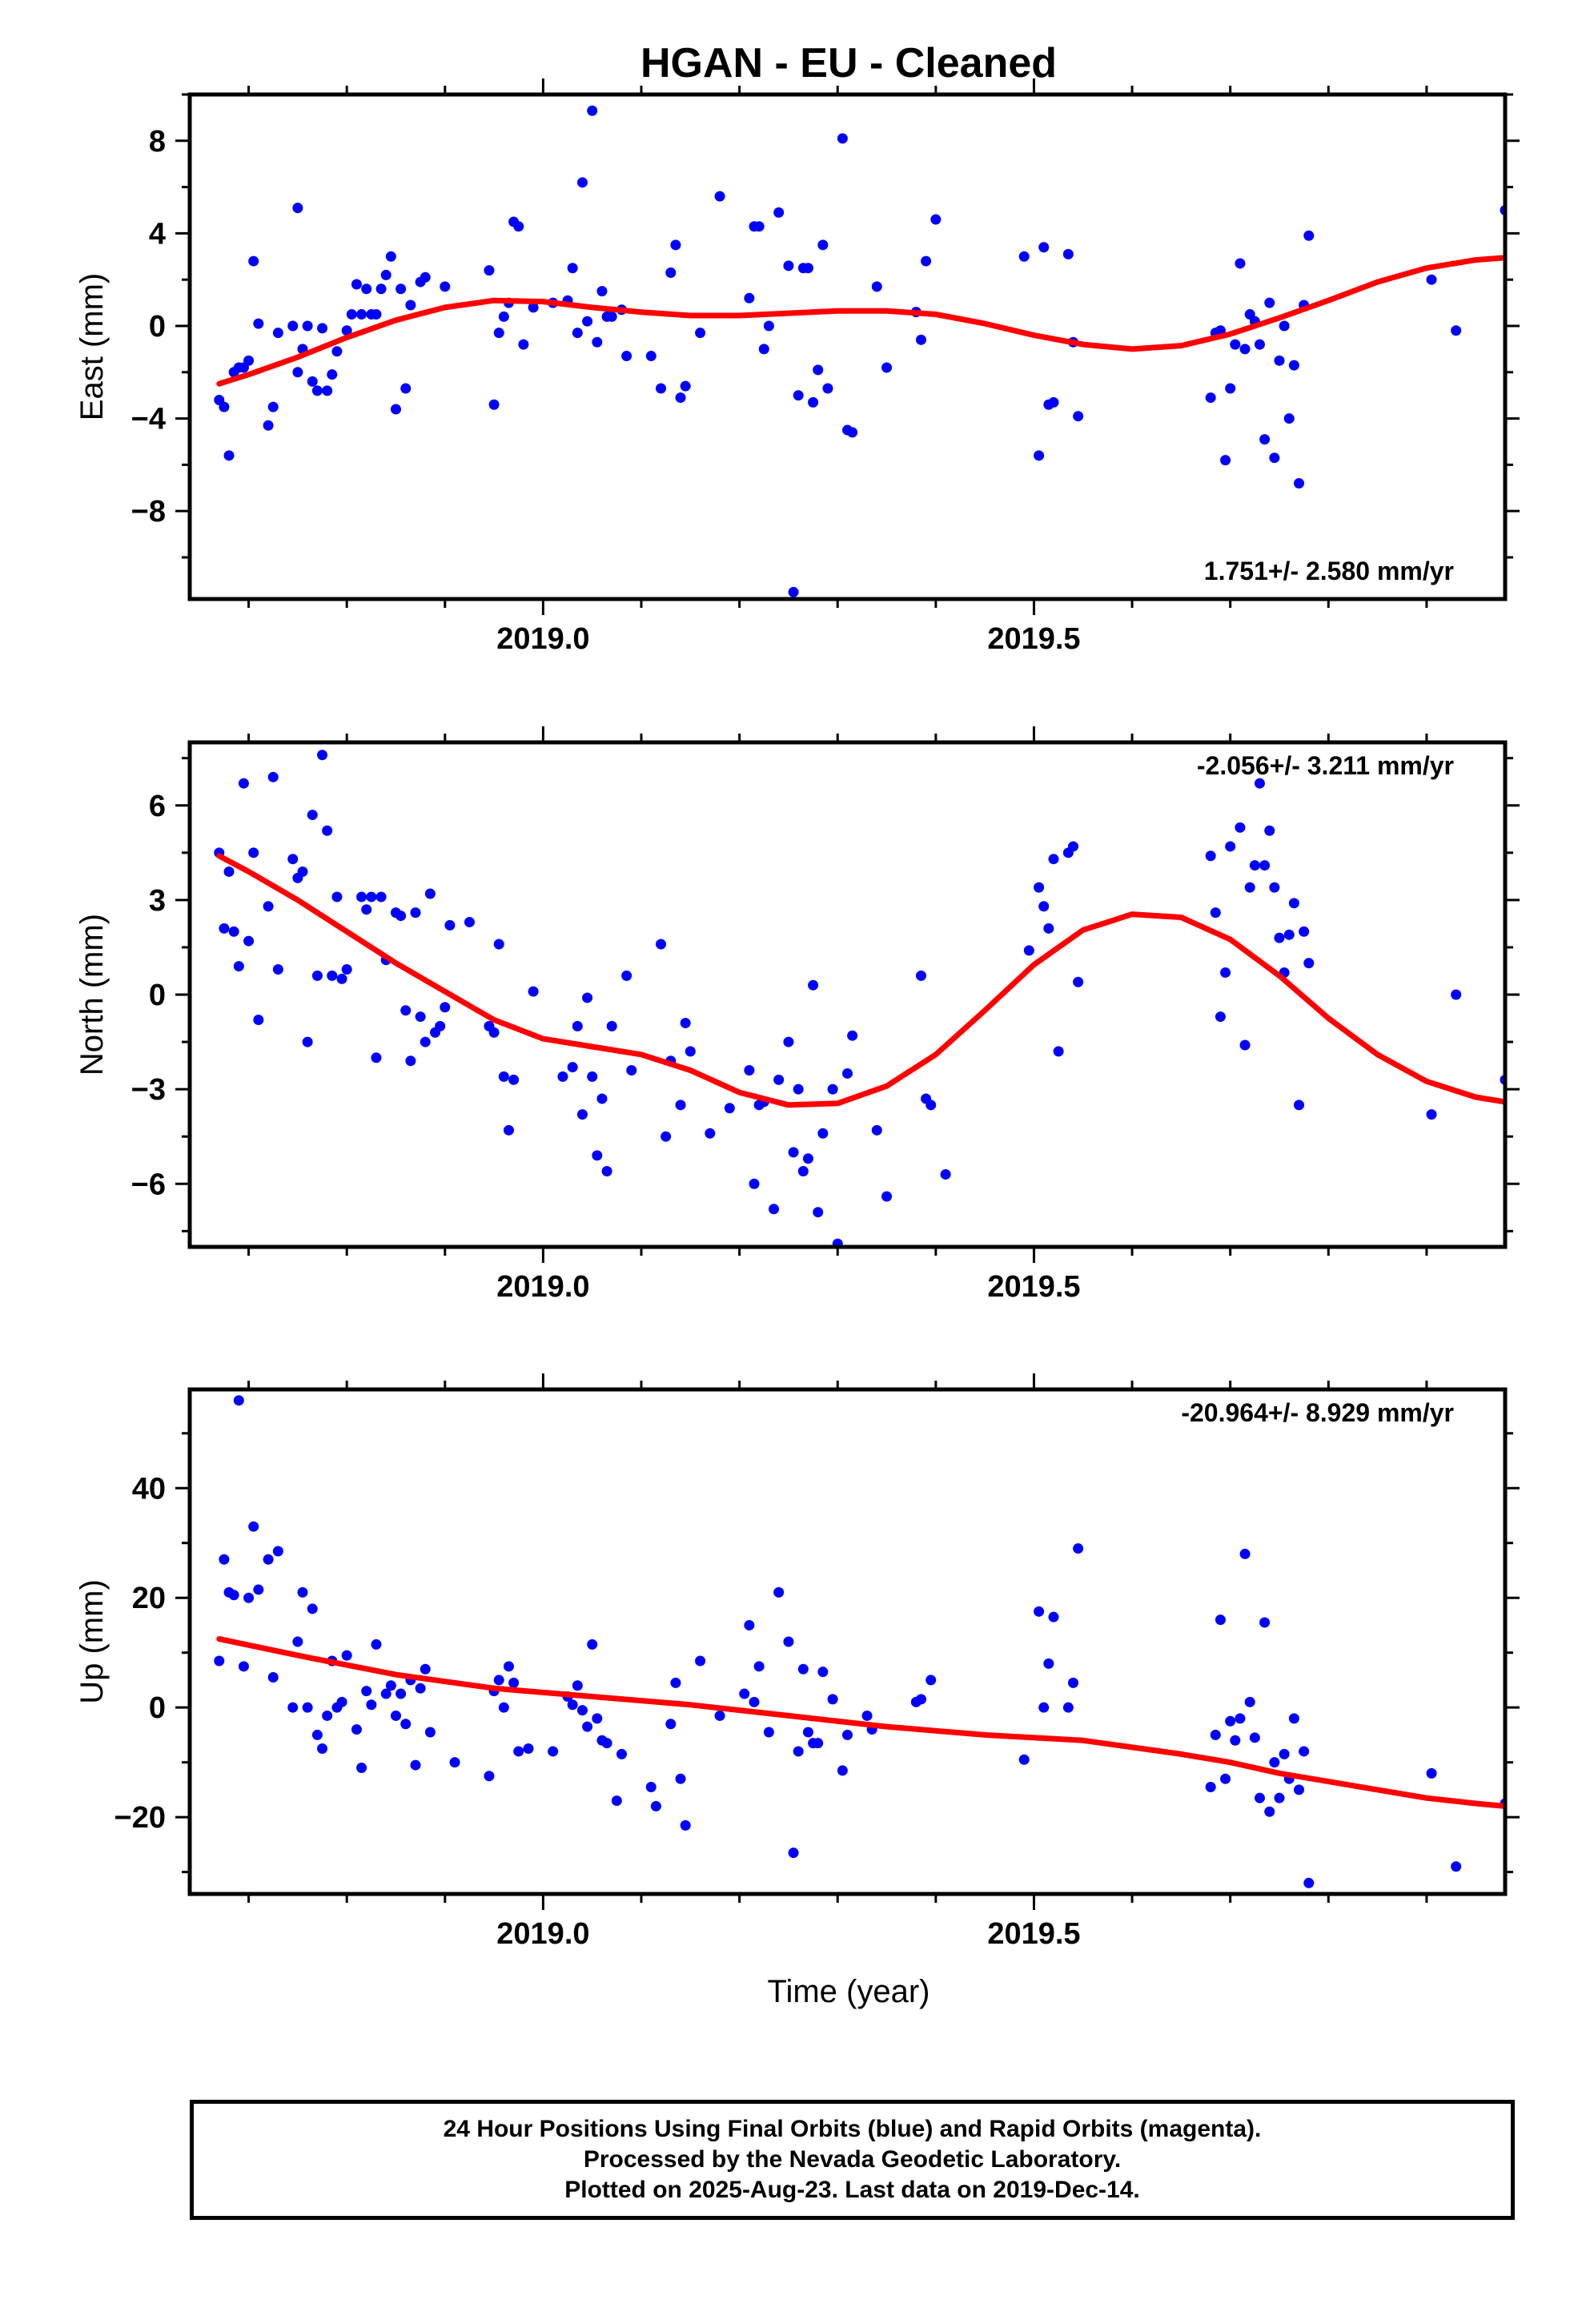 The image size is (1582, 2324). What do you see at coordinates (157, 901) in the screenshot?
I see `y-tick-label: 3` at bounding box center [157, 901].